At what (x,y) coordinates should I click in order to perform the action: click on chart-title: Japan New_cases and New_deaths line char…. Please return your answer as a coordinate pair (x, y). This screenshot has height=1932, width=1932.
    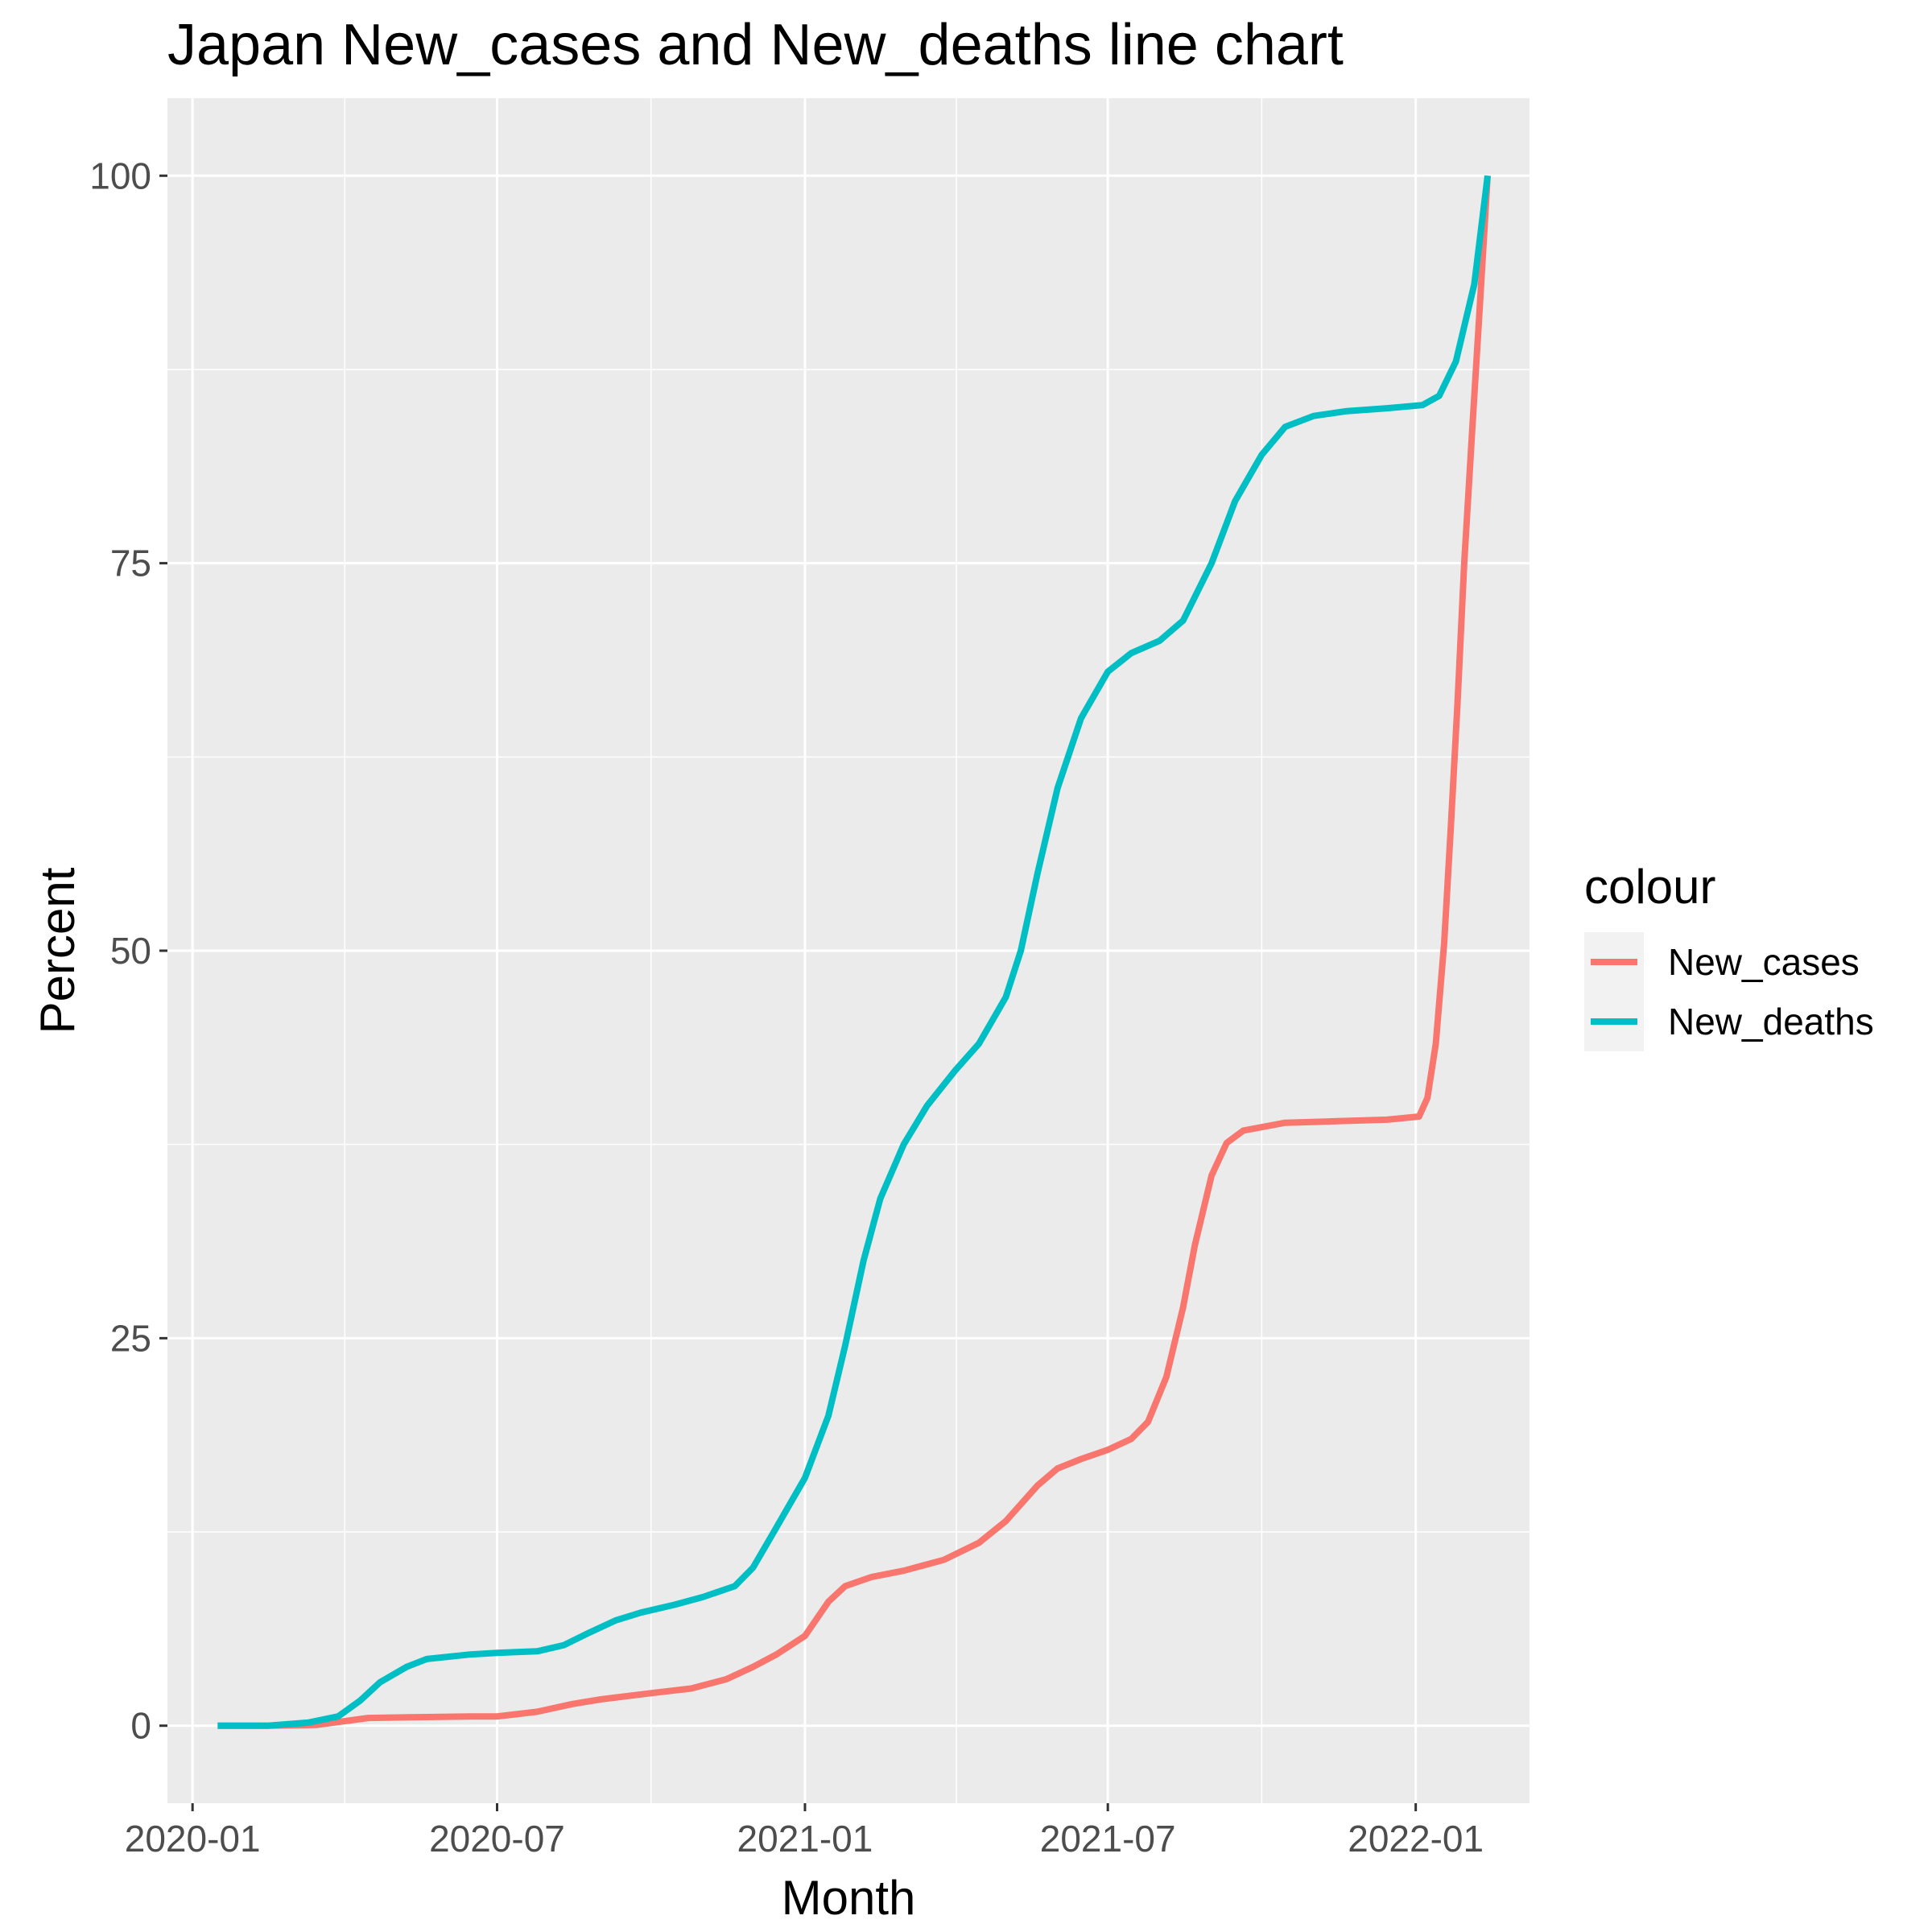
    Looking at the image, I should click on (755, 45).